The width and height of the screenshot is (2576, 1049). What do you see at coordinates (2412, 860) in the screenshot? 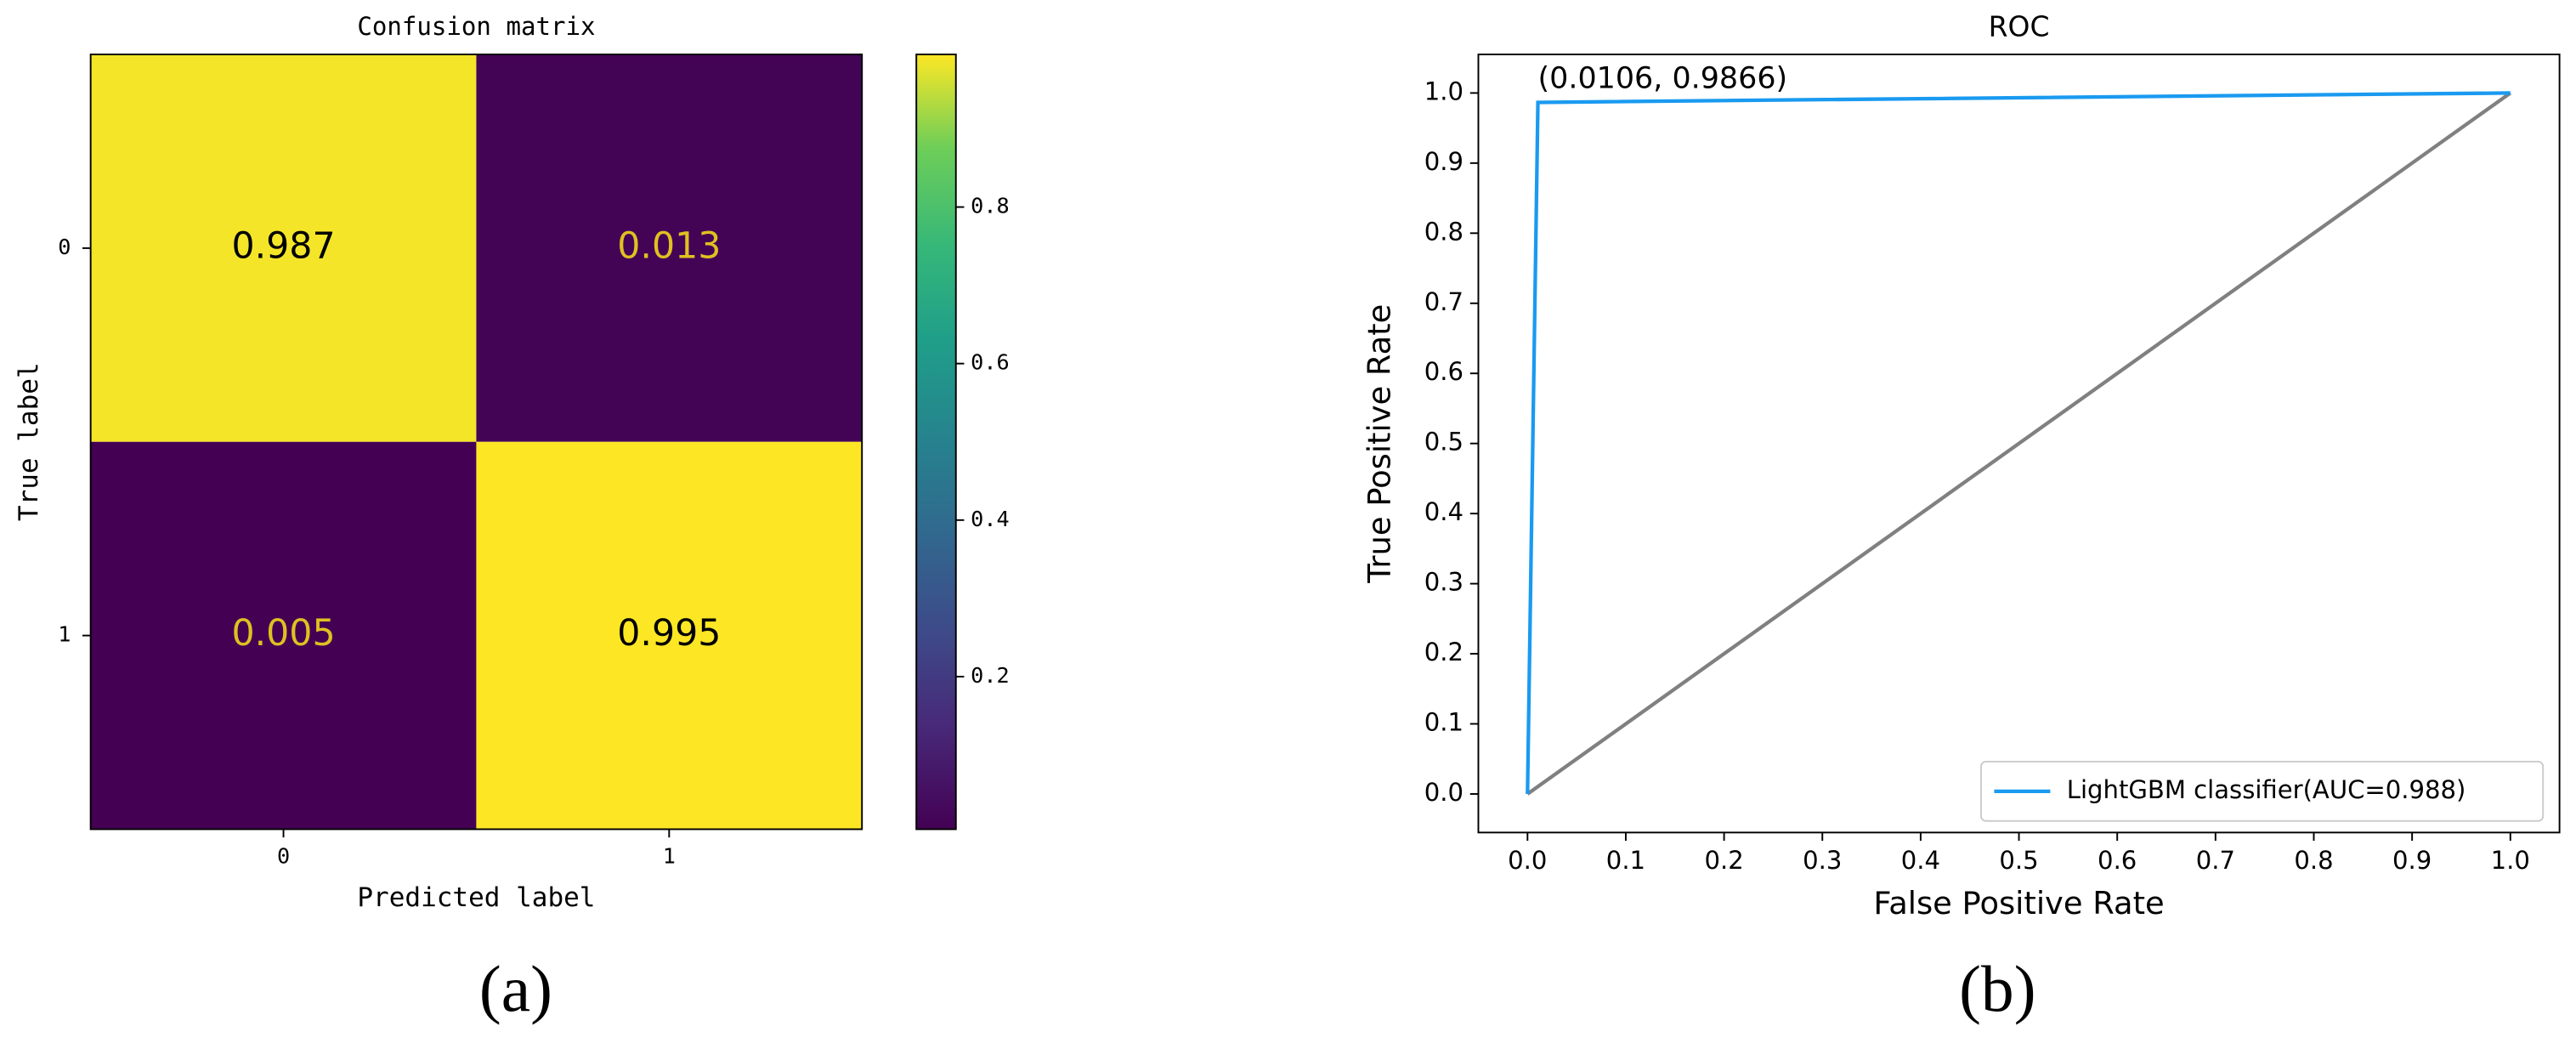
I see `x-tick-label: 0.9` at bounding box center [2412, 860].